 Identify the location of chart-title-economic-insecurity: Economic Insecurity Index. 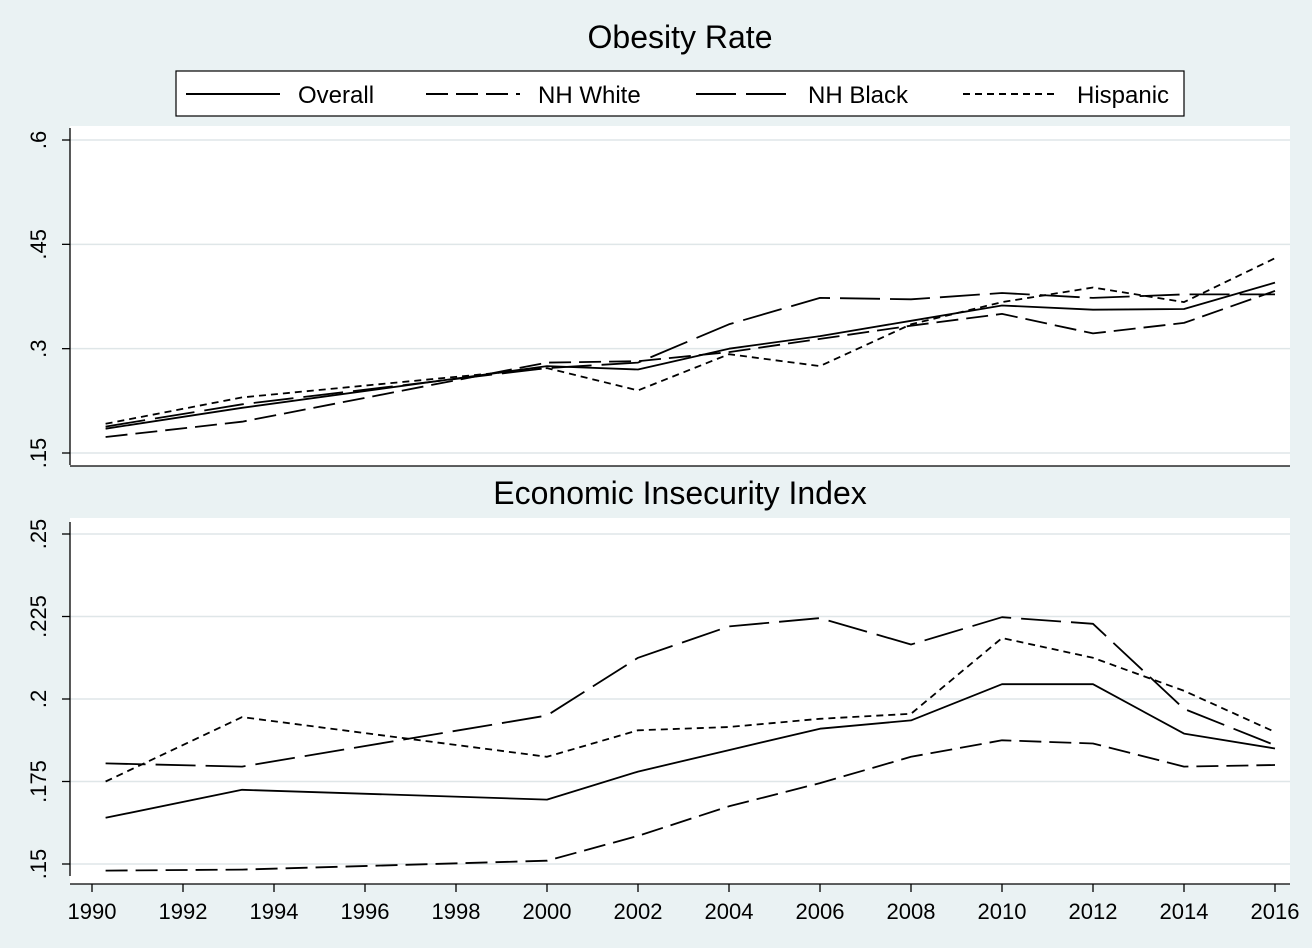
(680, 493).